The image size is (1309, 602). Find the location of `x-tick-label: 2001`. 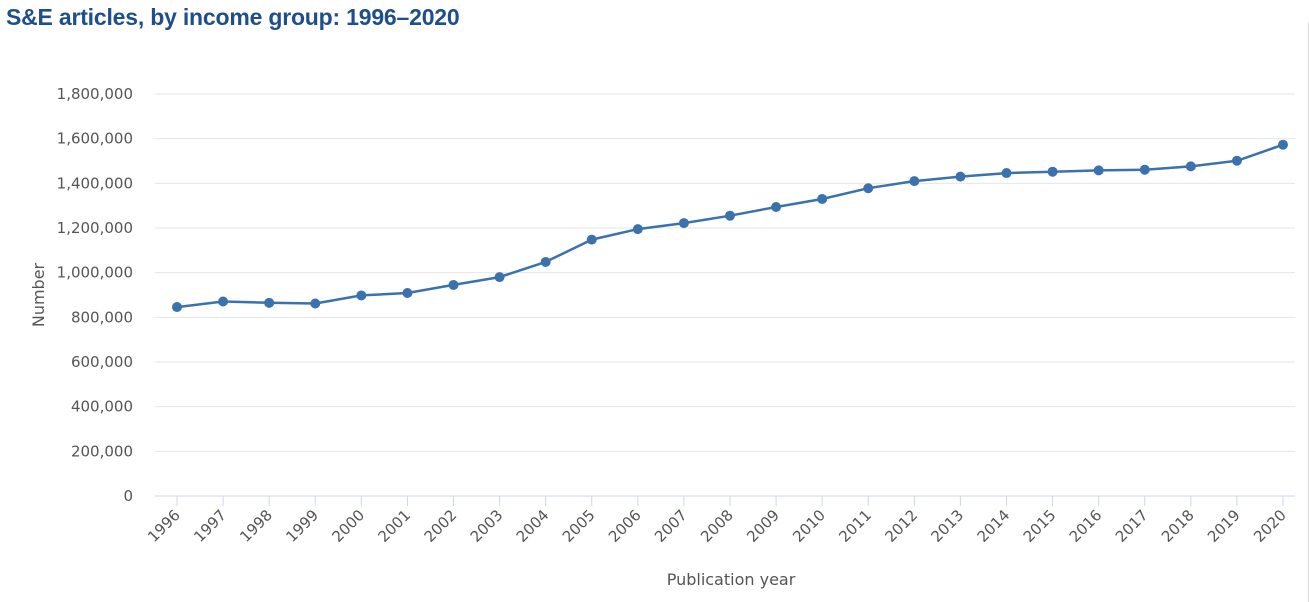

x-tick-label: 2001 is located at coordinates (395, 526).